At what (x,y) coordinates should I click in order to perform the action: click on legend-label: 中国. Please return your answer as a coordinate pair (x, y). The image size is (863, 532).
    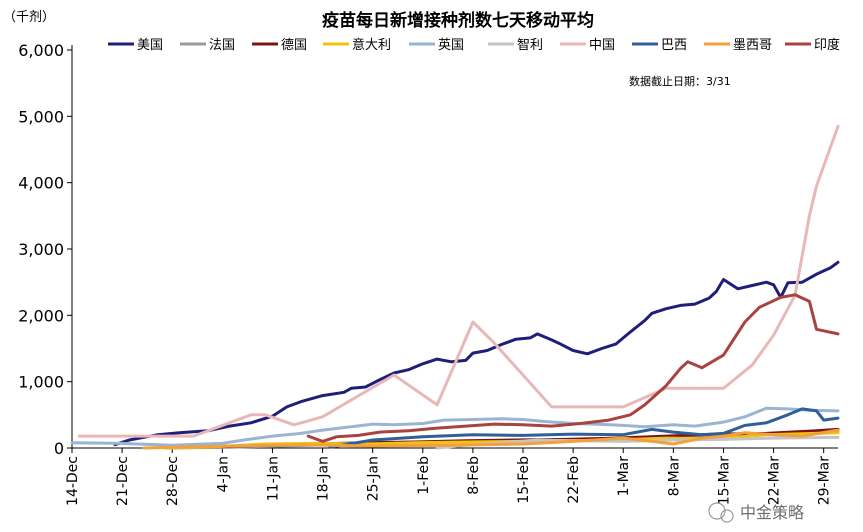
    Looking at the image, I should click on (602, 45).